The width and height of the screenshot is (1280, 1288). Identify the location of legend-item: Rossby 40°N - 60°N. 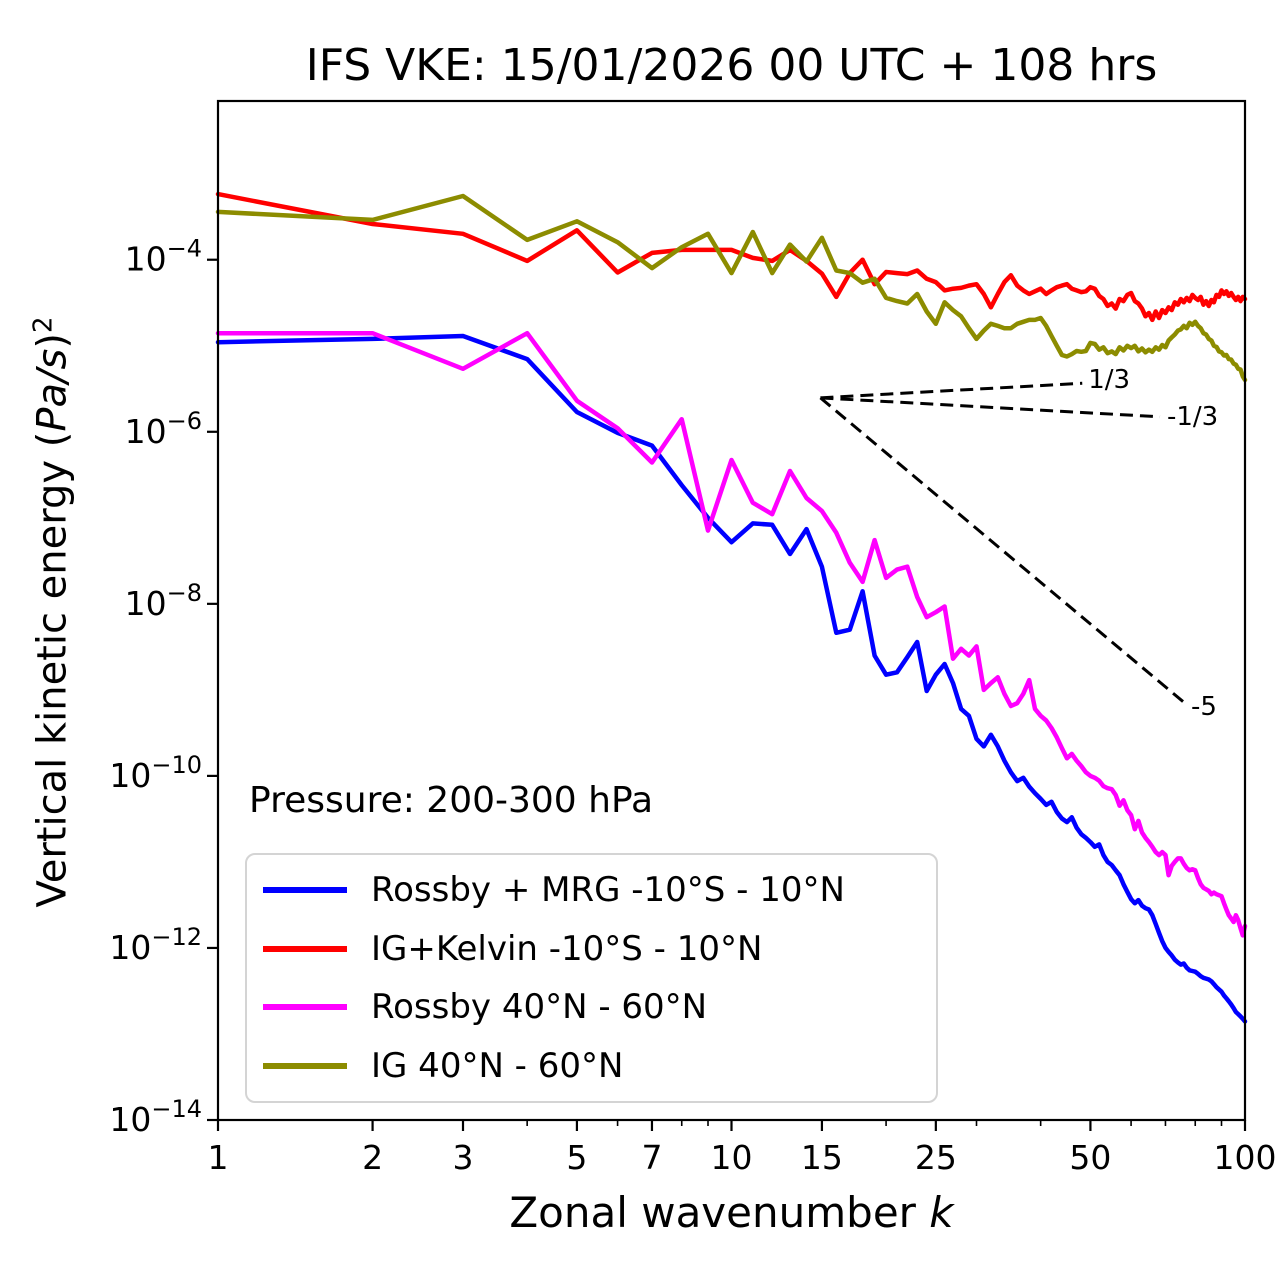
(591, 1007).